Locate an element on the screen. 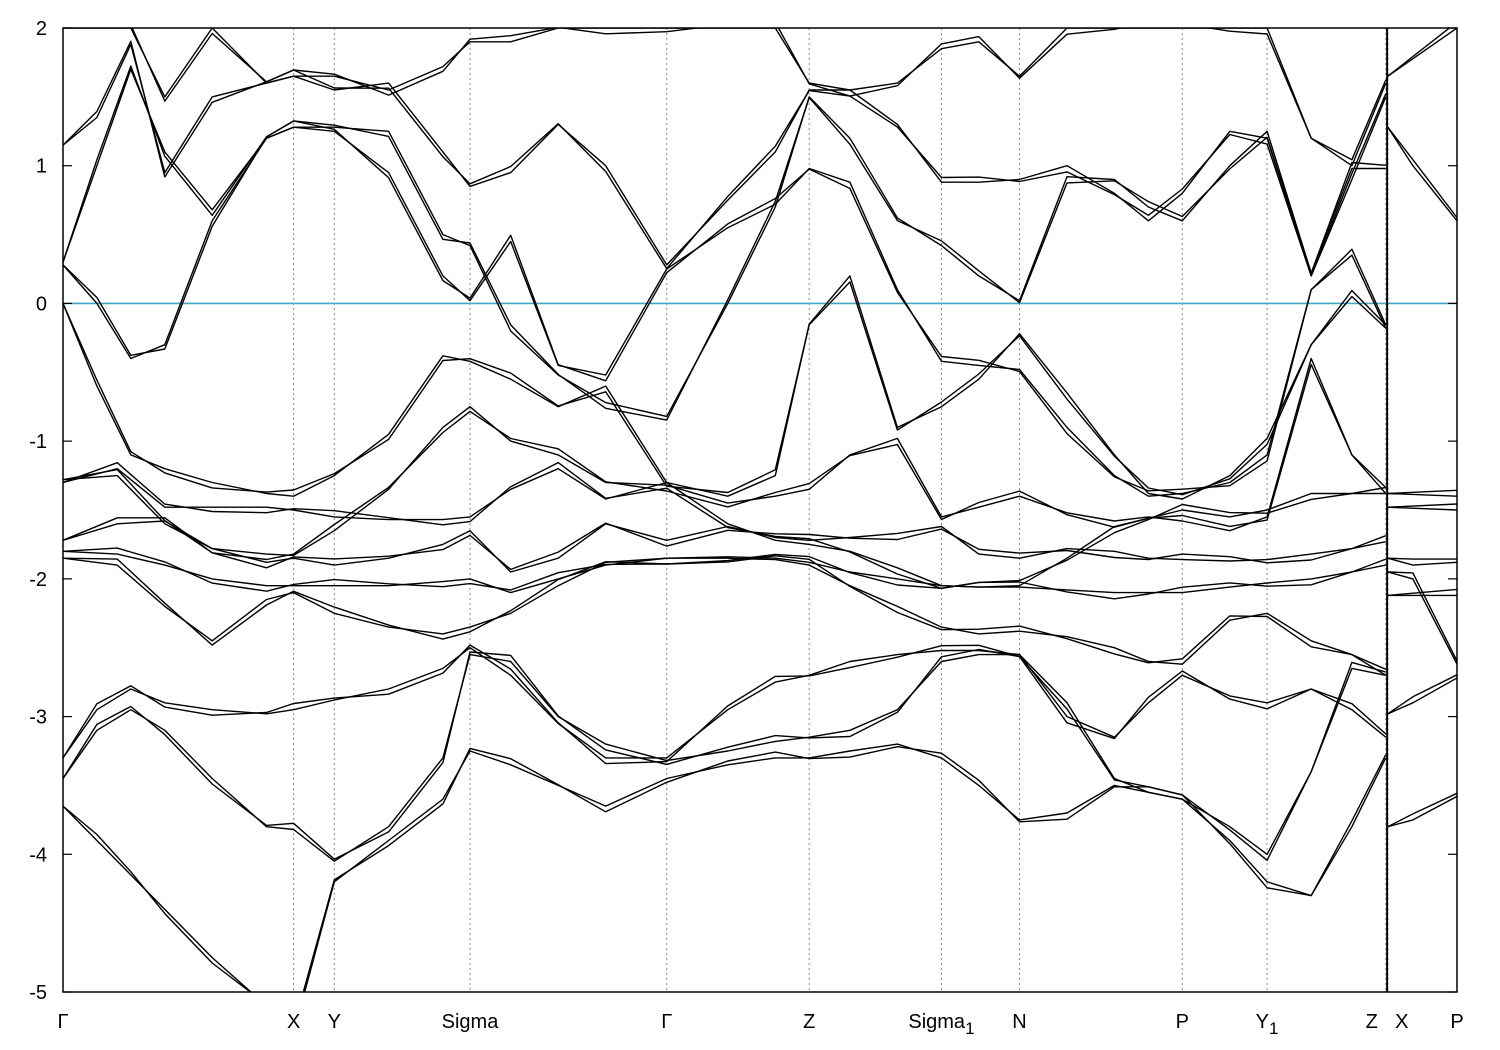 This screenshot has height=1050, width=1500. band-line-right-6-split is located at coordinates (1422, 592).